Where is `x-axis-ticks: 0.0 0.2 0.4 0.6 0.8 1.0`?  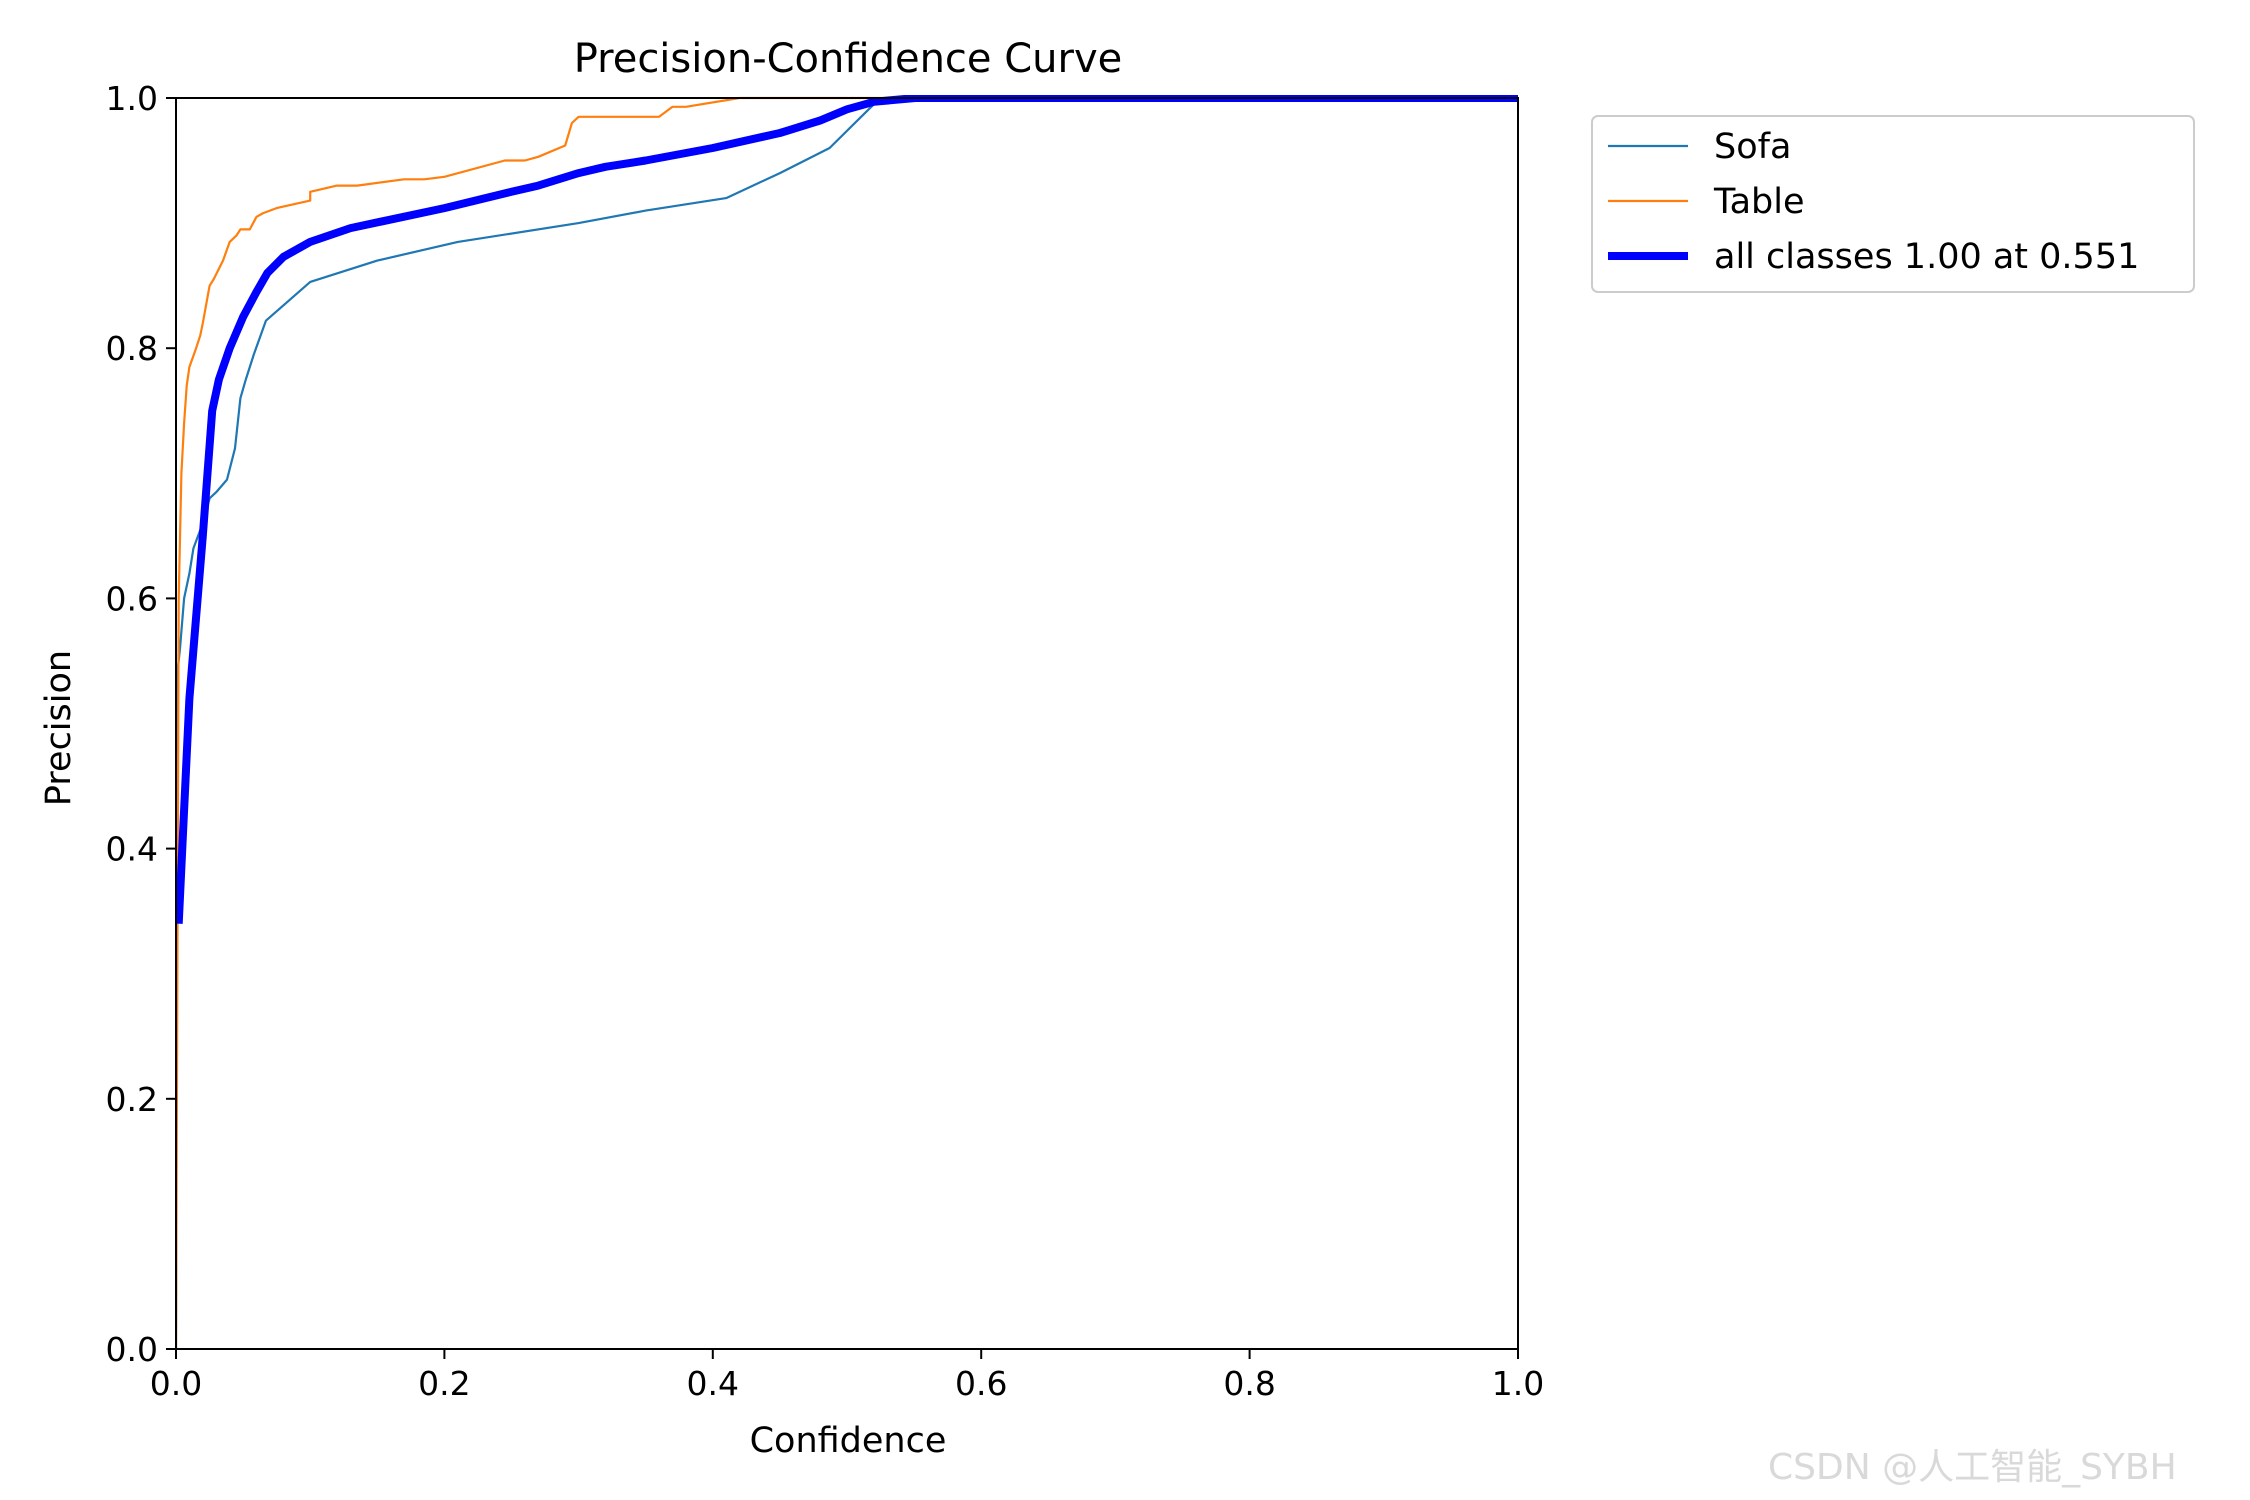 x-axis-ticks: 0.0 0.2 0.4 0.6 0.8 1.0 is located at coordinates (847, 1376).